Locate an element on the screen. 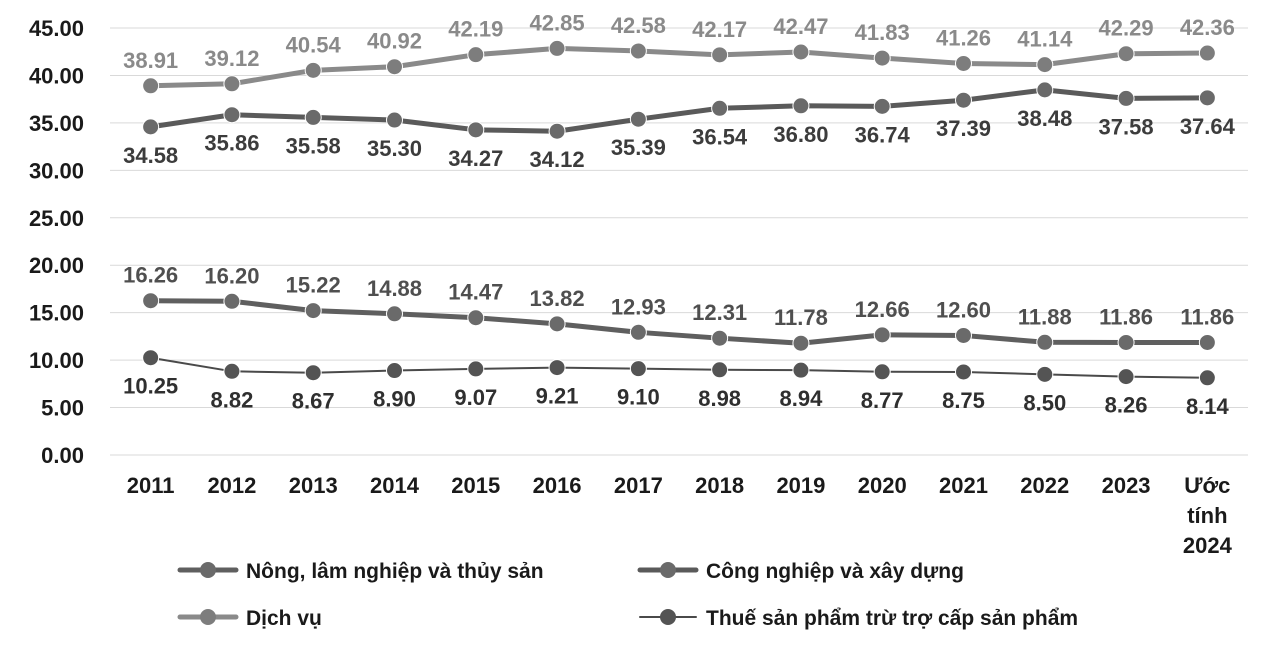 The image size is (1280, 647). data-label: 40.92 is located at coordinates (394, 41).